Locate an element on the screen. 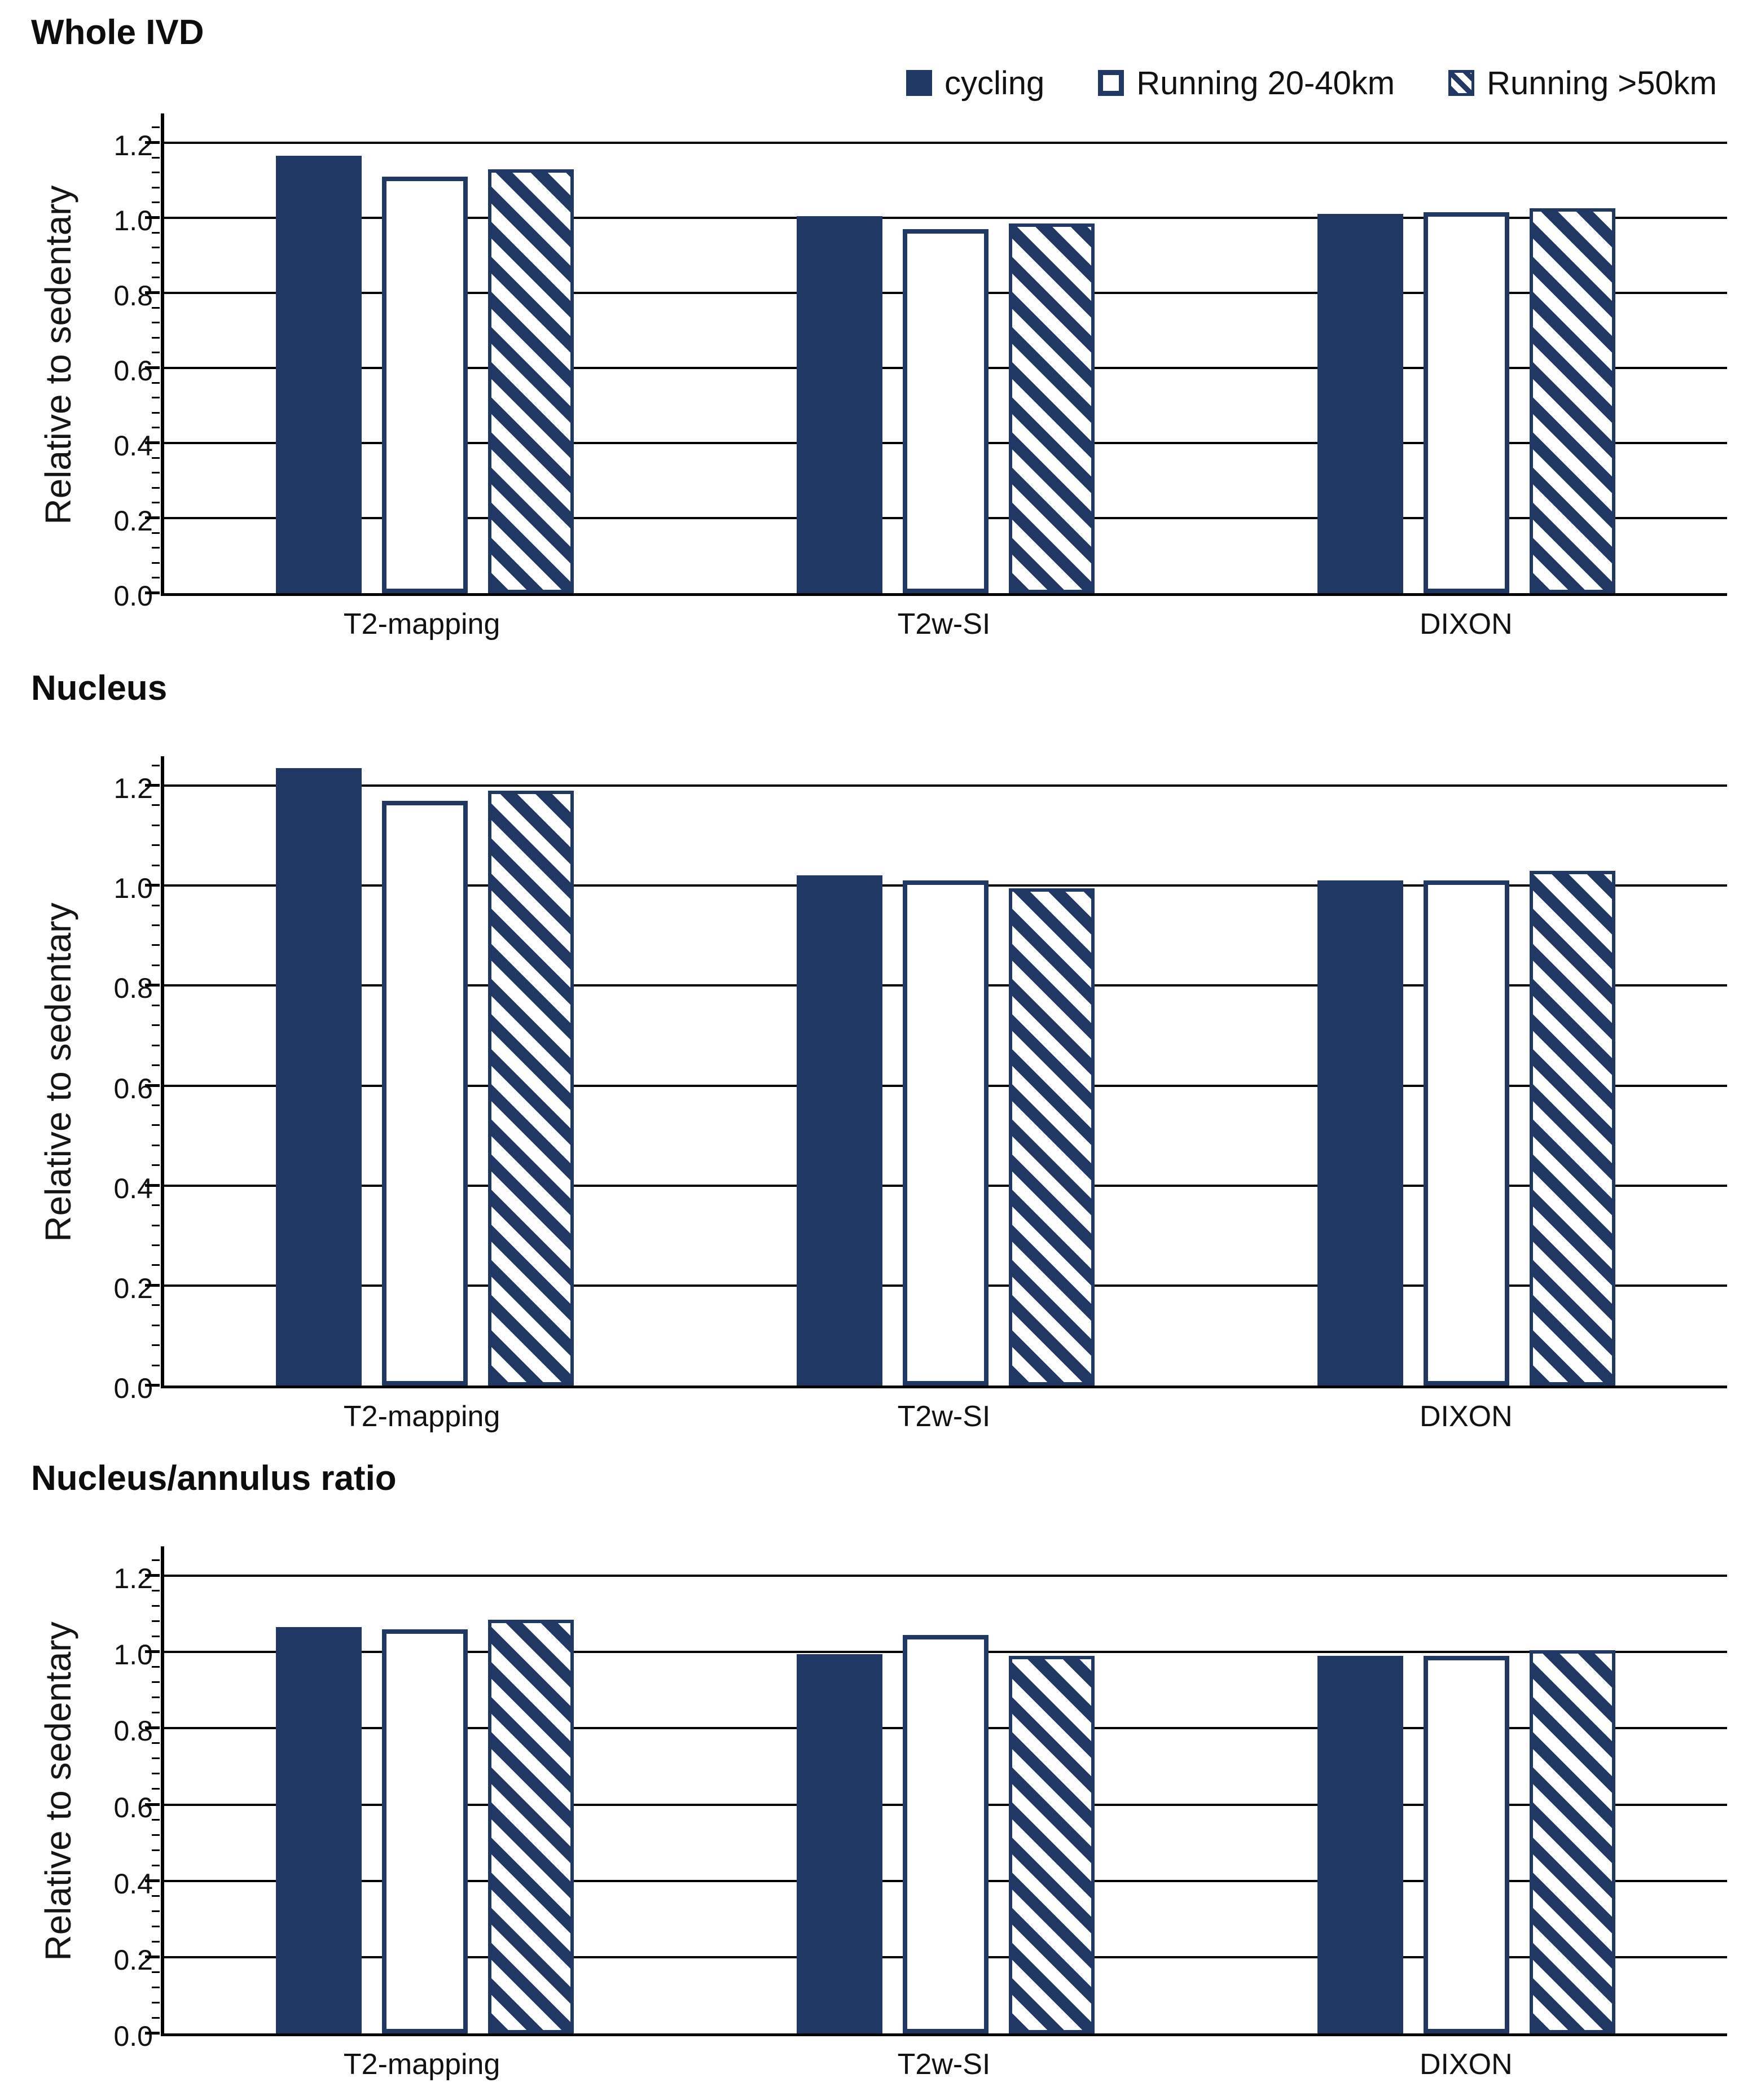 This screenshot has height=2100, width=1744. legend-swatch-hatched-icon is located at coordinates (1461, 83).